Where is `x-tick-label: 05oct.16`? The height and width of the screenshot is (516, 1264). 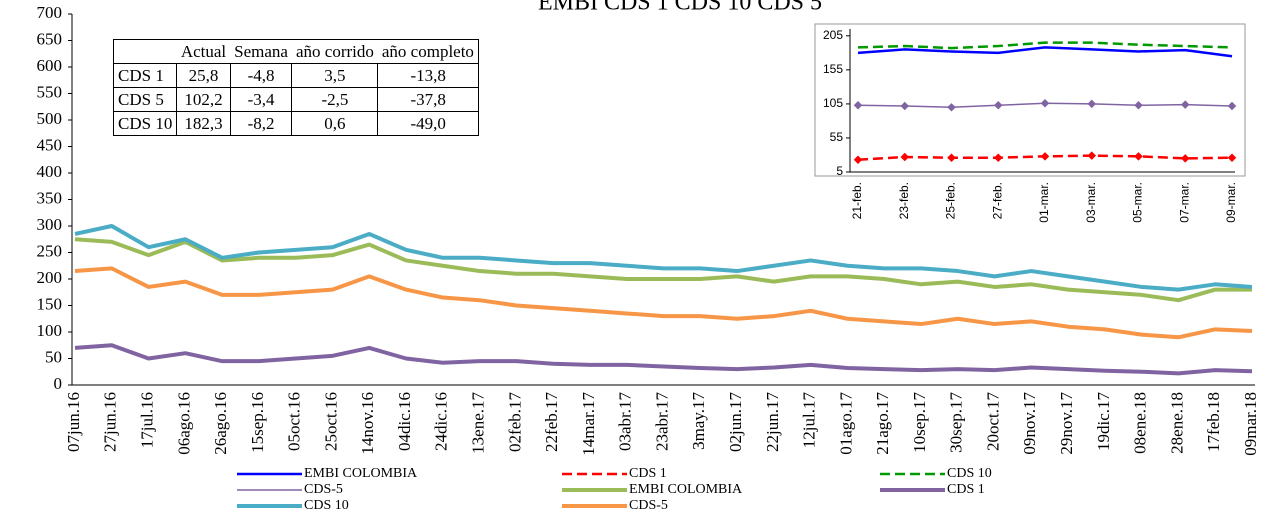 x-tick-label: 05oct.16 is located at coordinates (294, 421).